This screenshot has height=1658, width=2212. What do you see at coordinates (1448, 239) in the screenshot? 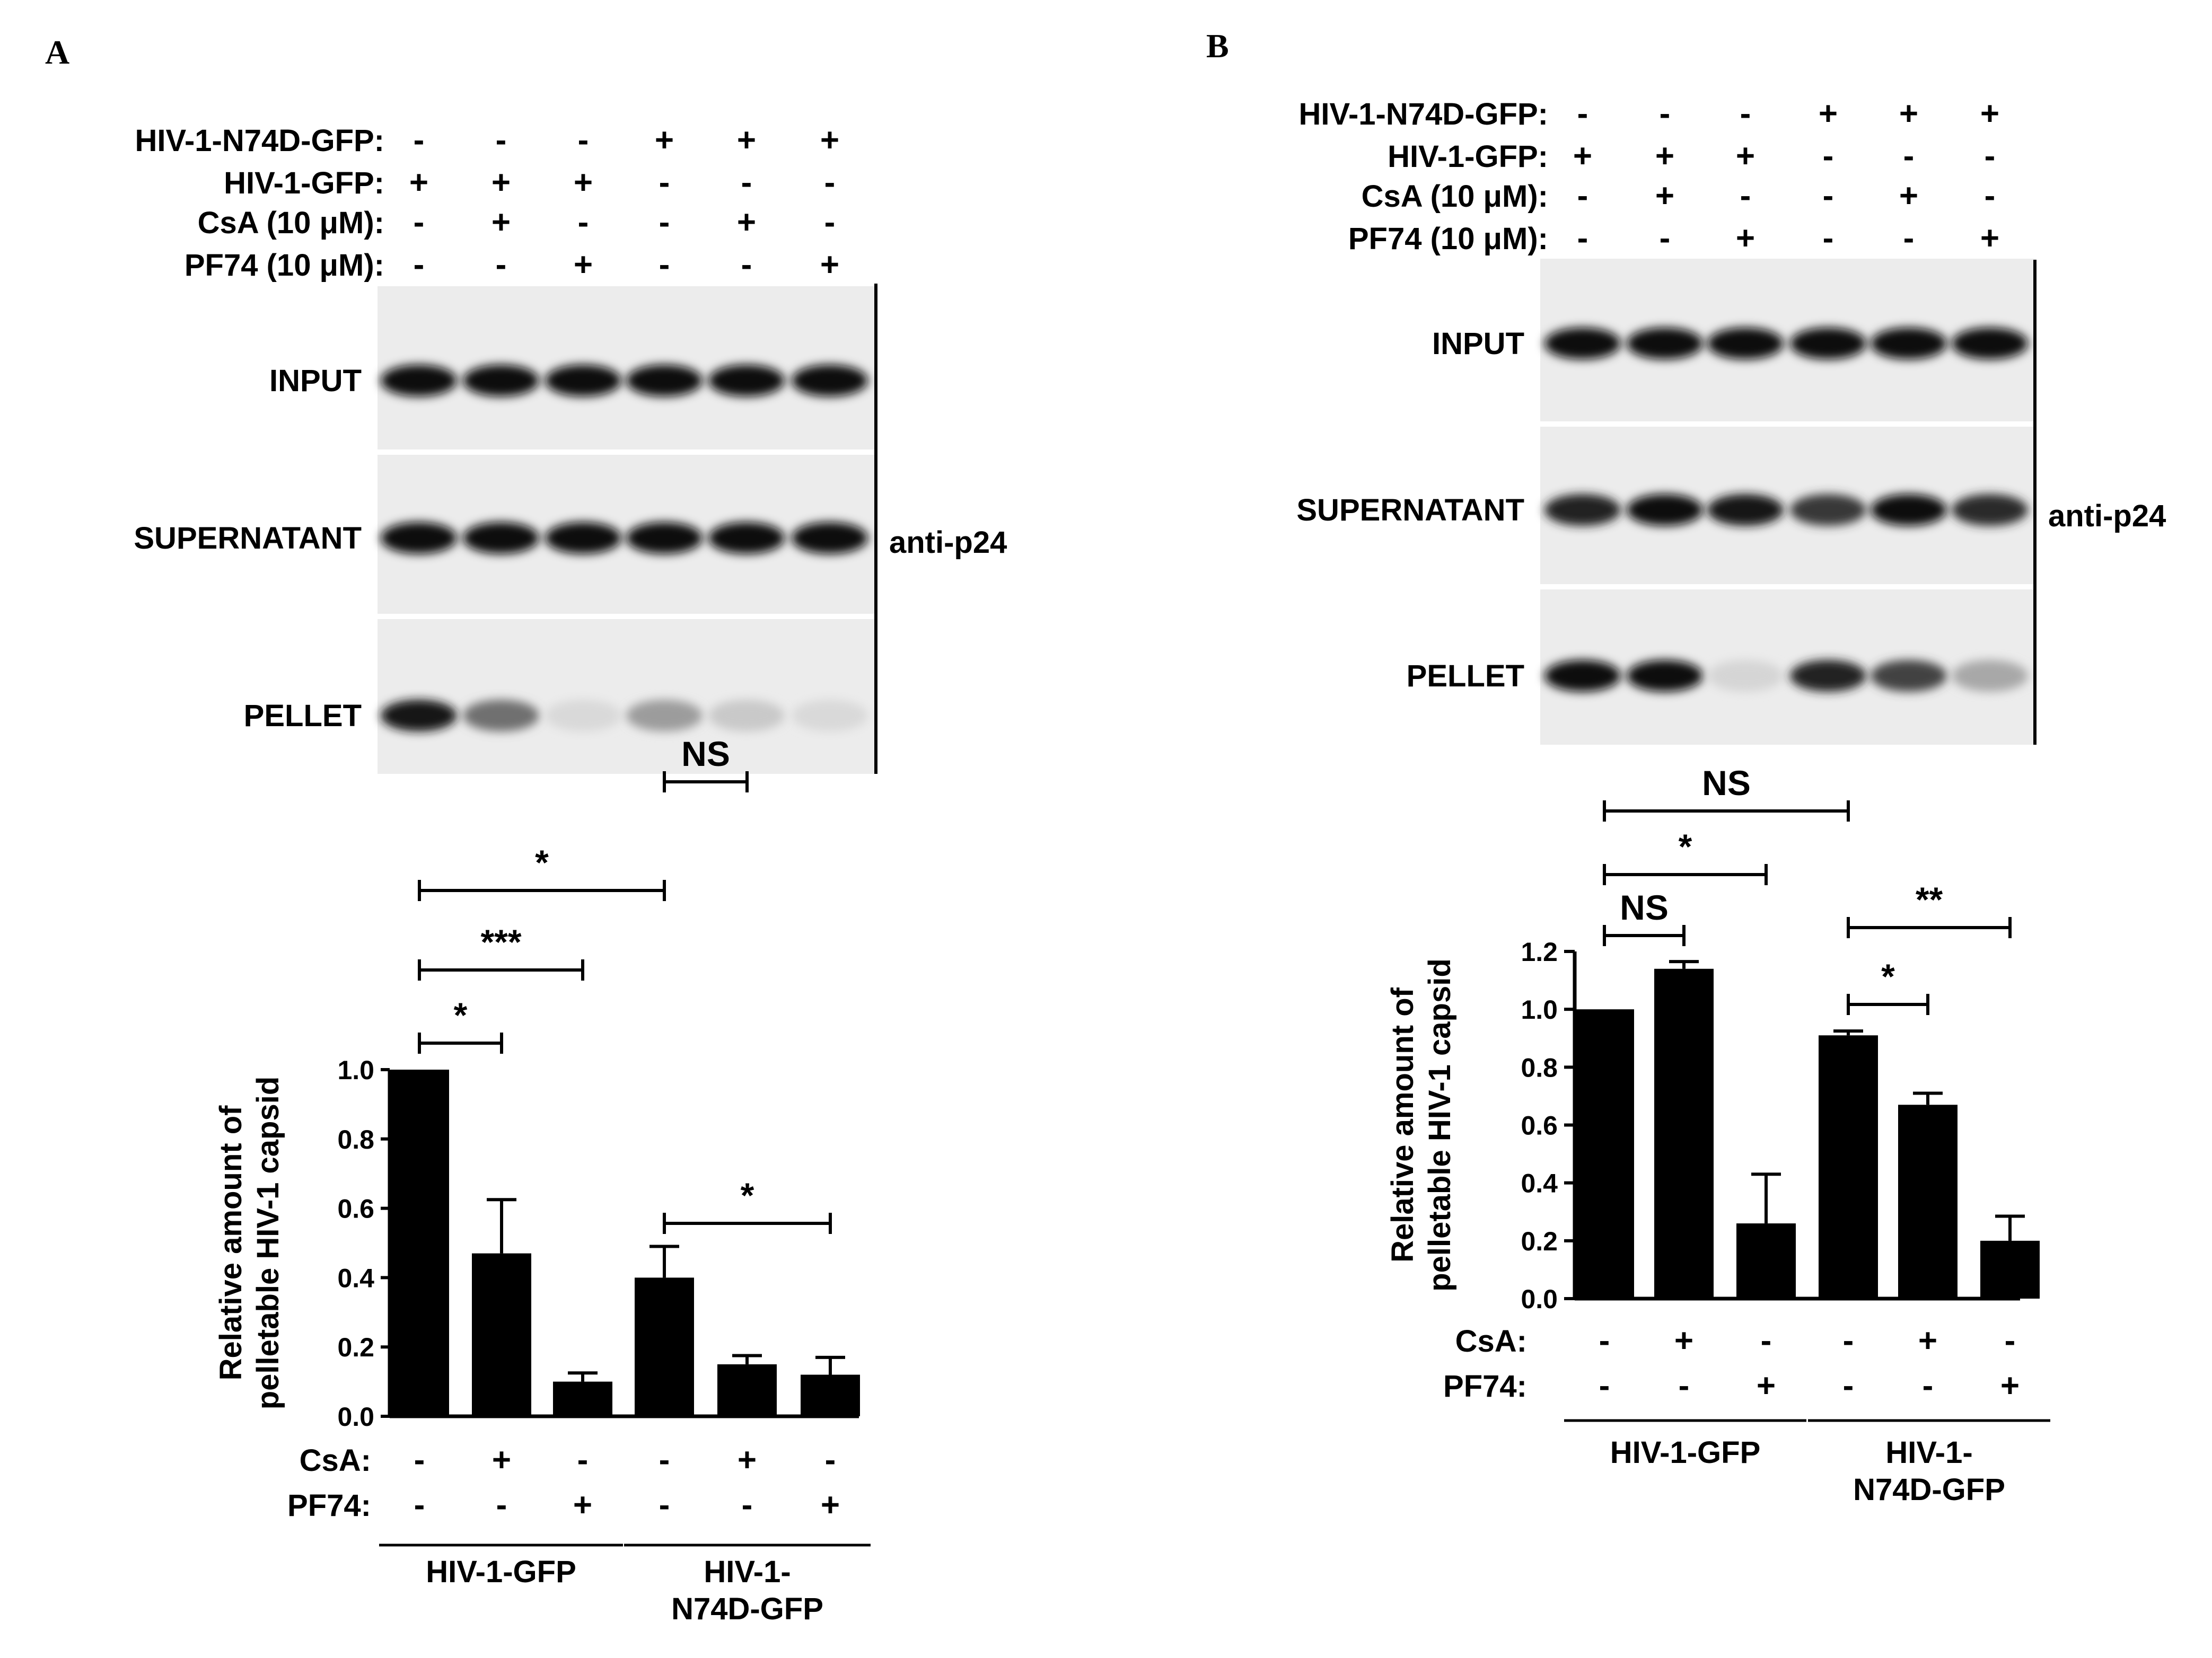
I see `condition-label: PF74 (10 μM):` at bounding box center [1448, 239].